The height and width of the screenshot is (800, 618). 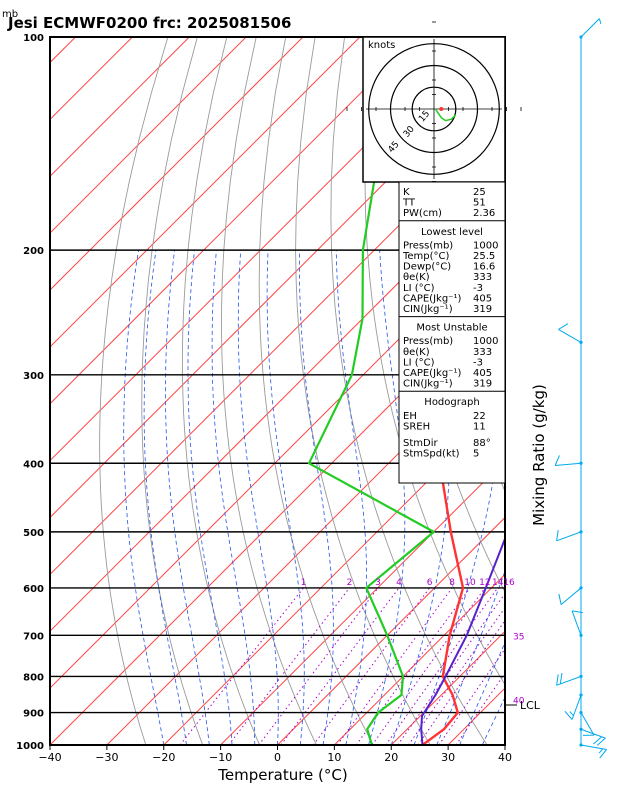 I want to click on mixing-ratio-tick-label: 6, so click(x=430, y=583).